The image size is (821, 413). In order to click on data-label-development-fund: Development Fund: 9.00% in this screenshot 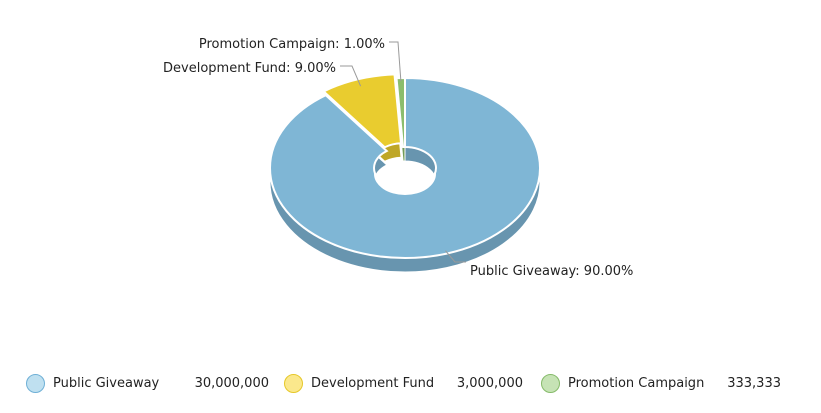, I will do `click(249, 68)`.